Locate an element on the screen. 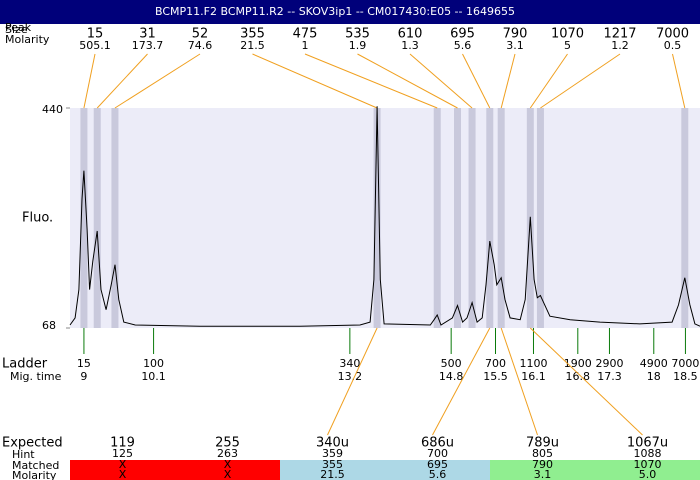 This screenshot has width=700, height=480. hint: 700 is located at coordinates (437, 453).